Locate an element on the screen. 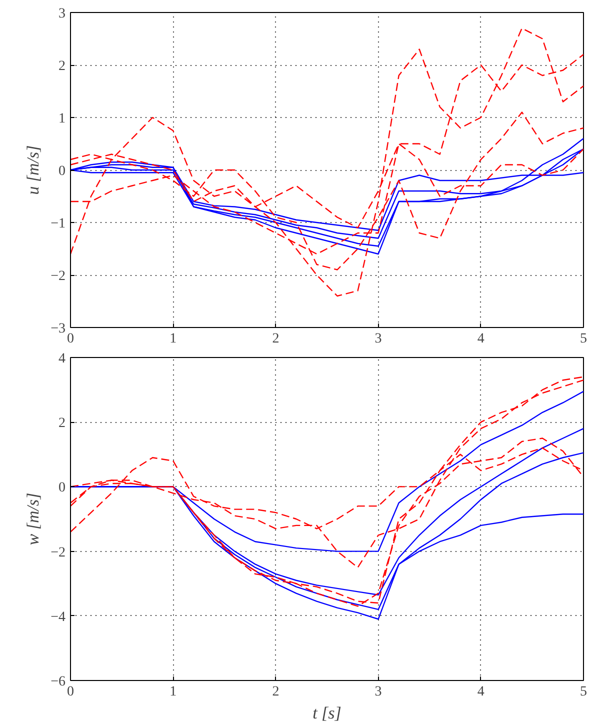  y-tick-label: 3 is located at coordinates (62, 14).